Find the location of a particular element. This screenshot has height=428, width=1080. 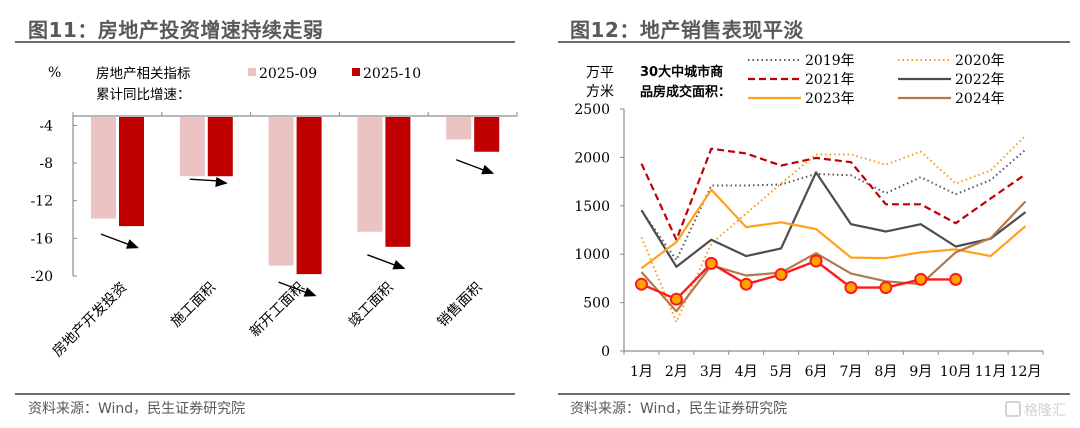

legend-label: 2025-09 is located at coordinates (288, 74).